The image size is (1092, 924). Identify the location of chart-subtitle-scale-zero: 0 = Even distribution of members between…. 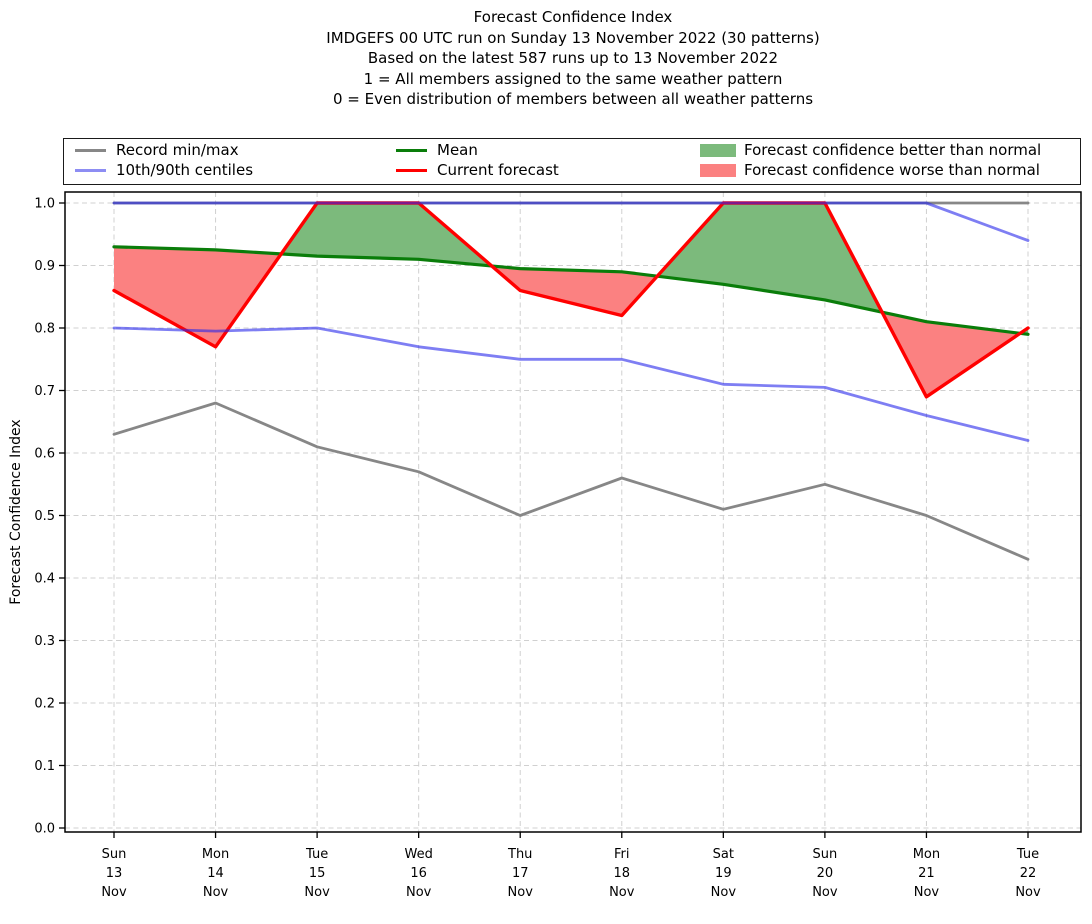
(573, 99).